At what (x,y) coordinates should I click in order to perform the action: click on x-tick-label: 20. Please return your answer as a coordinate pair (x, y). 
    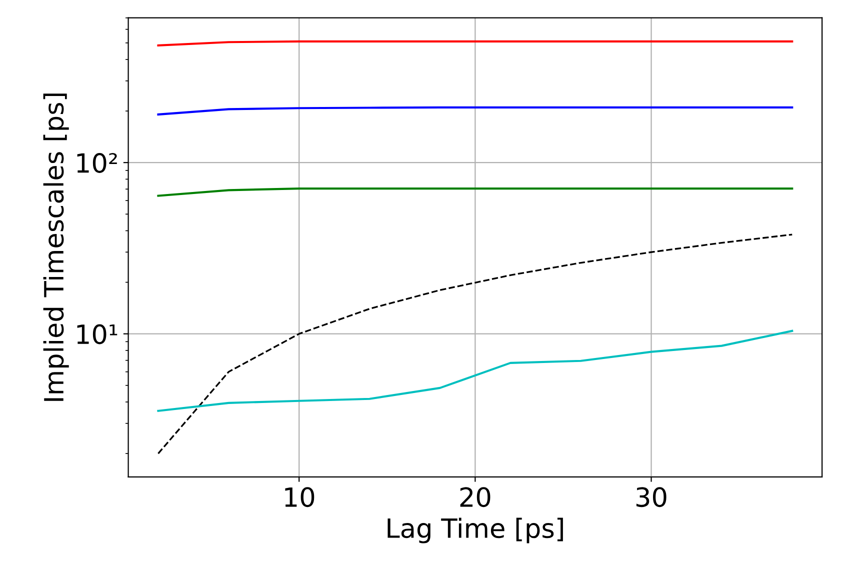
    Looking at the image, I should click on (475, 497).